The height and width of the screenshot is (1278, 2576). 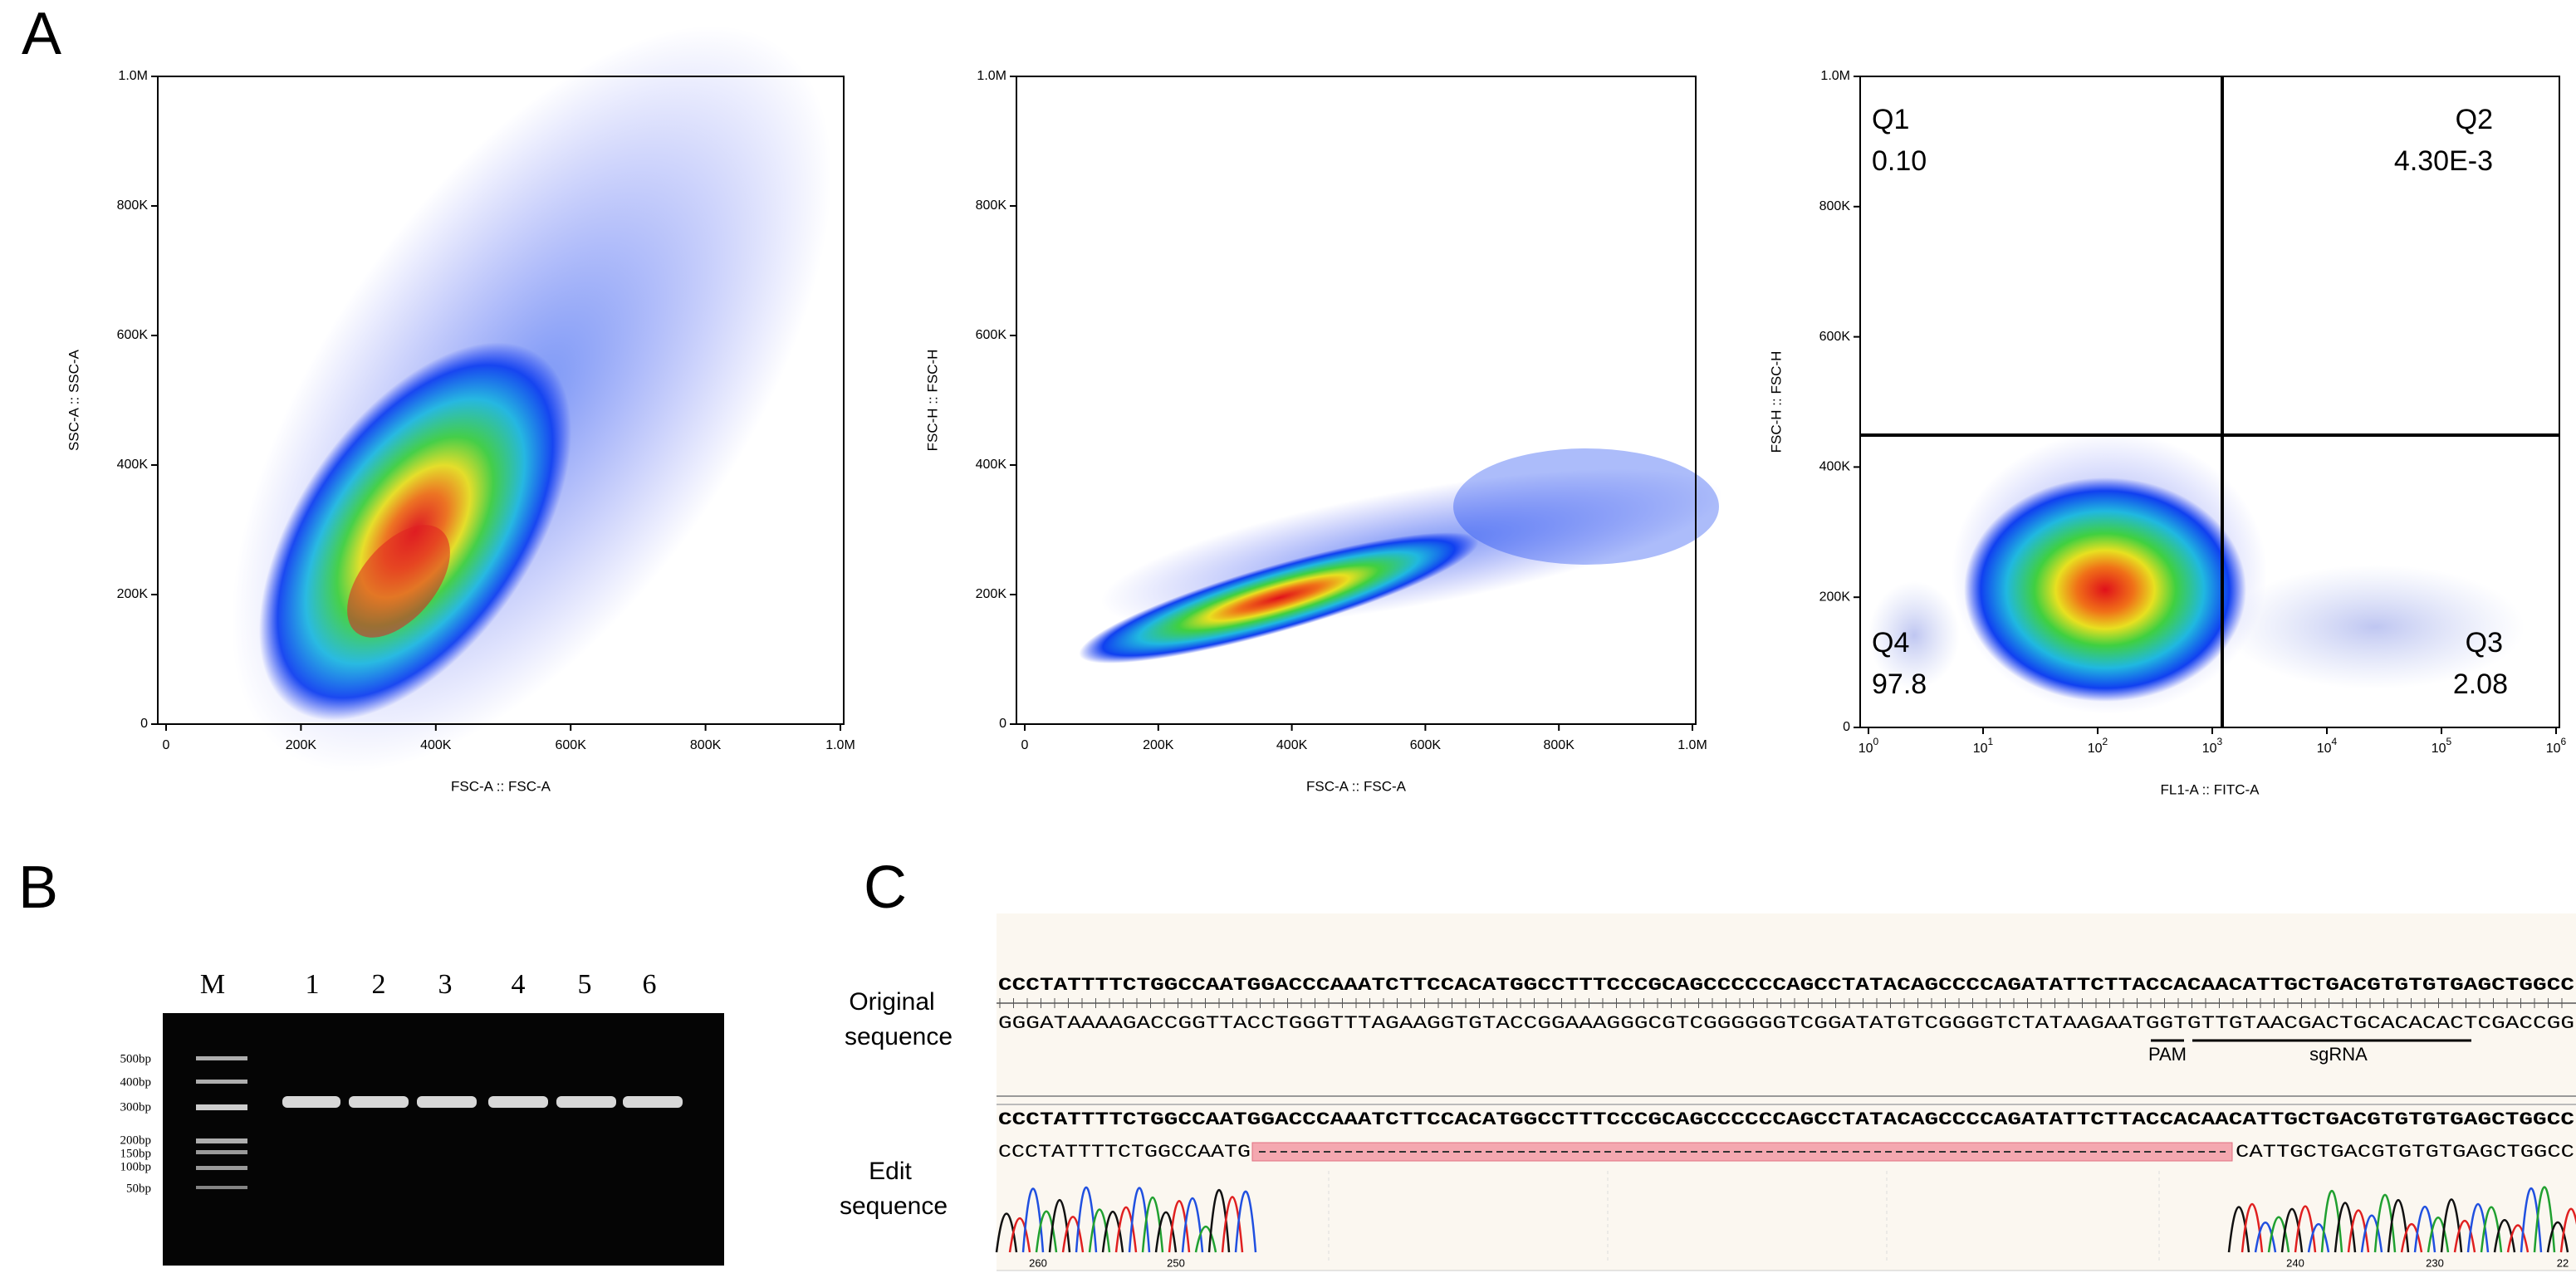 What do you see at coordinates (73, 400) in the screenshot?
I see `y-axis-label: SSC-A :: SSC-A` at bounding box center [73, 400].